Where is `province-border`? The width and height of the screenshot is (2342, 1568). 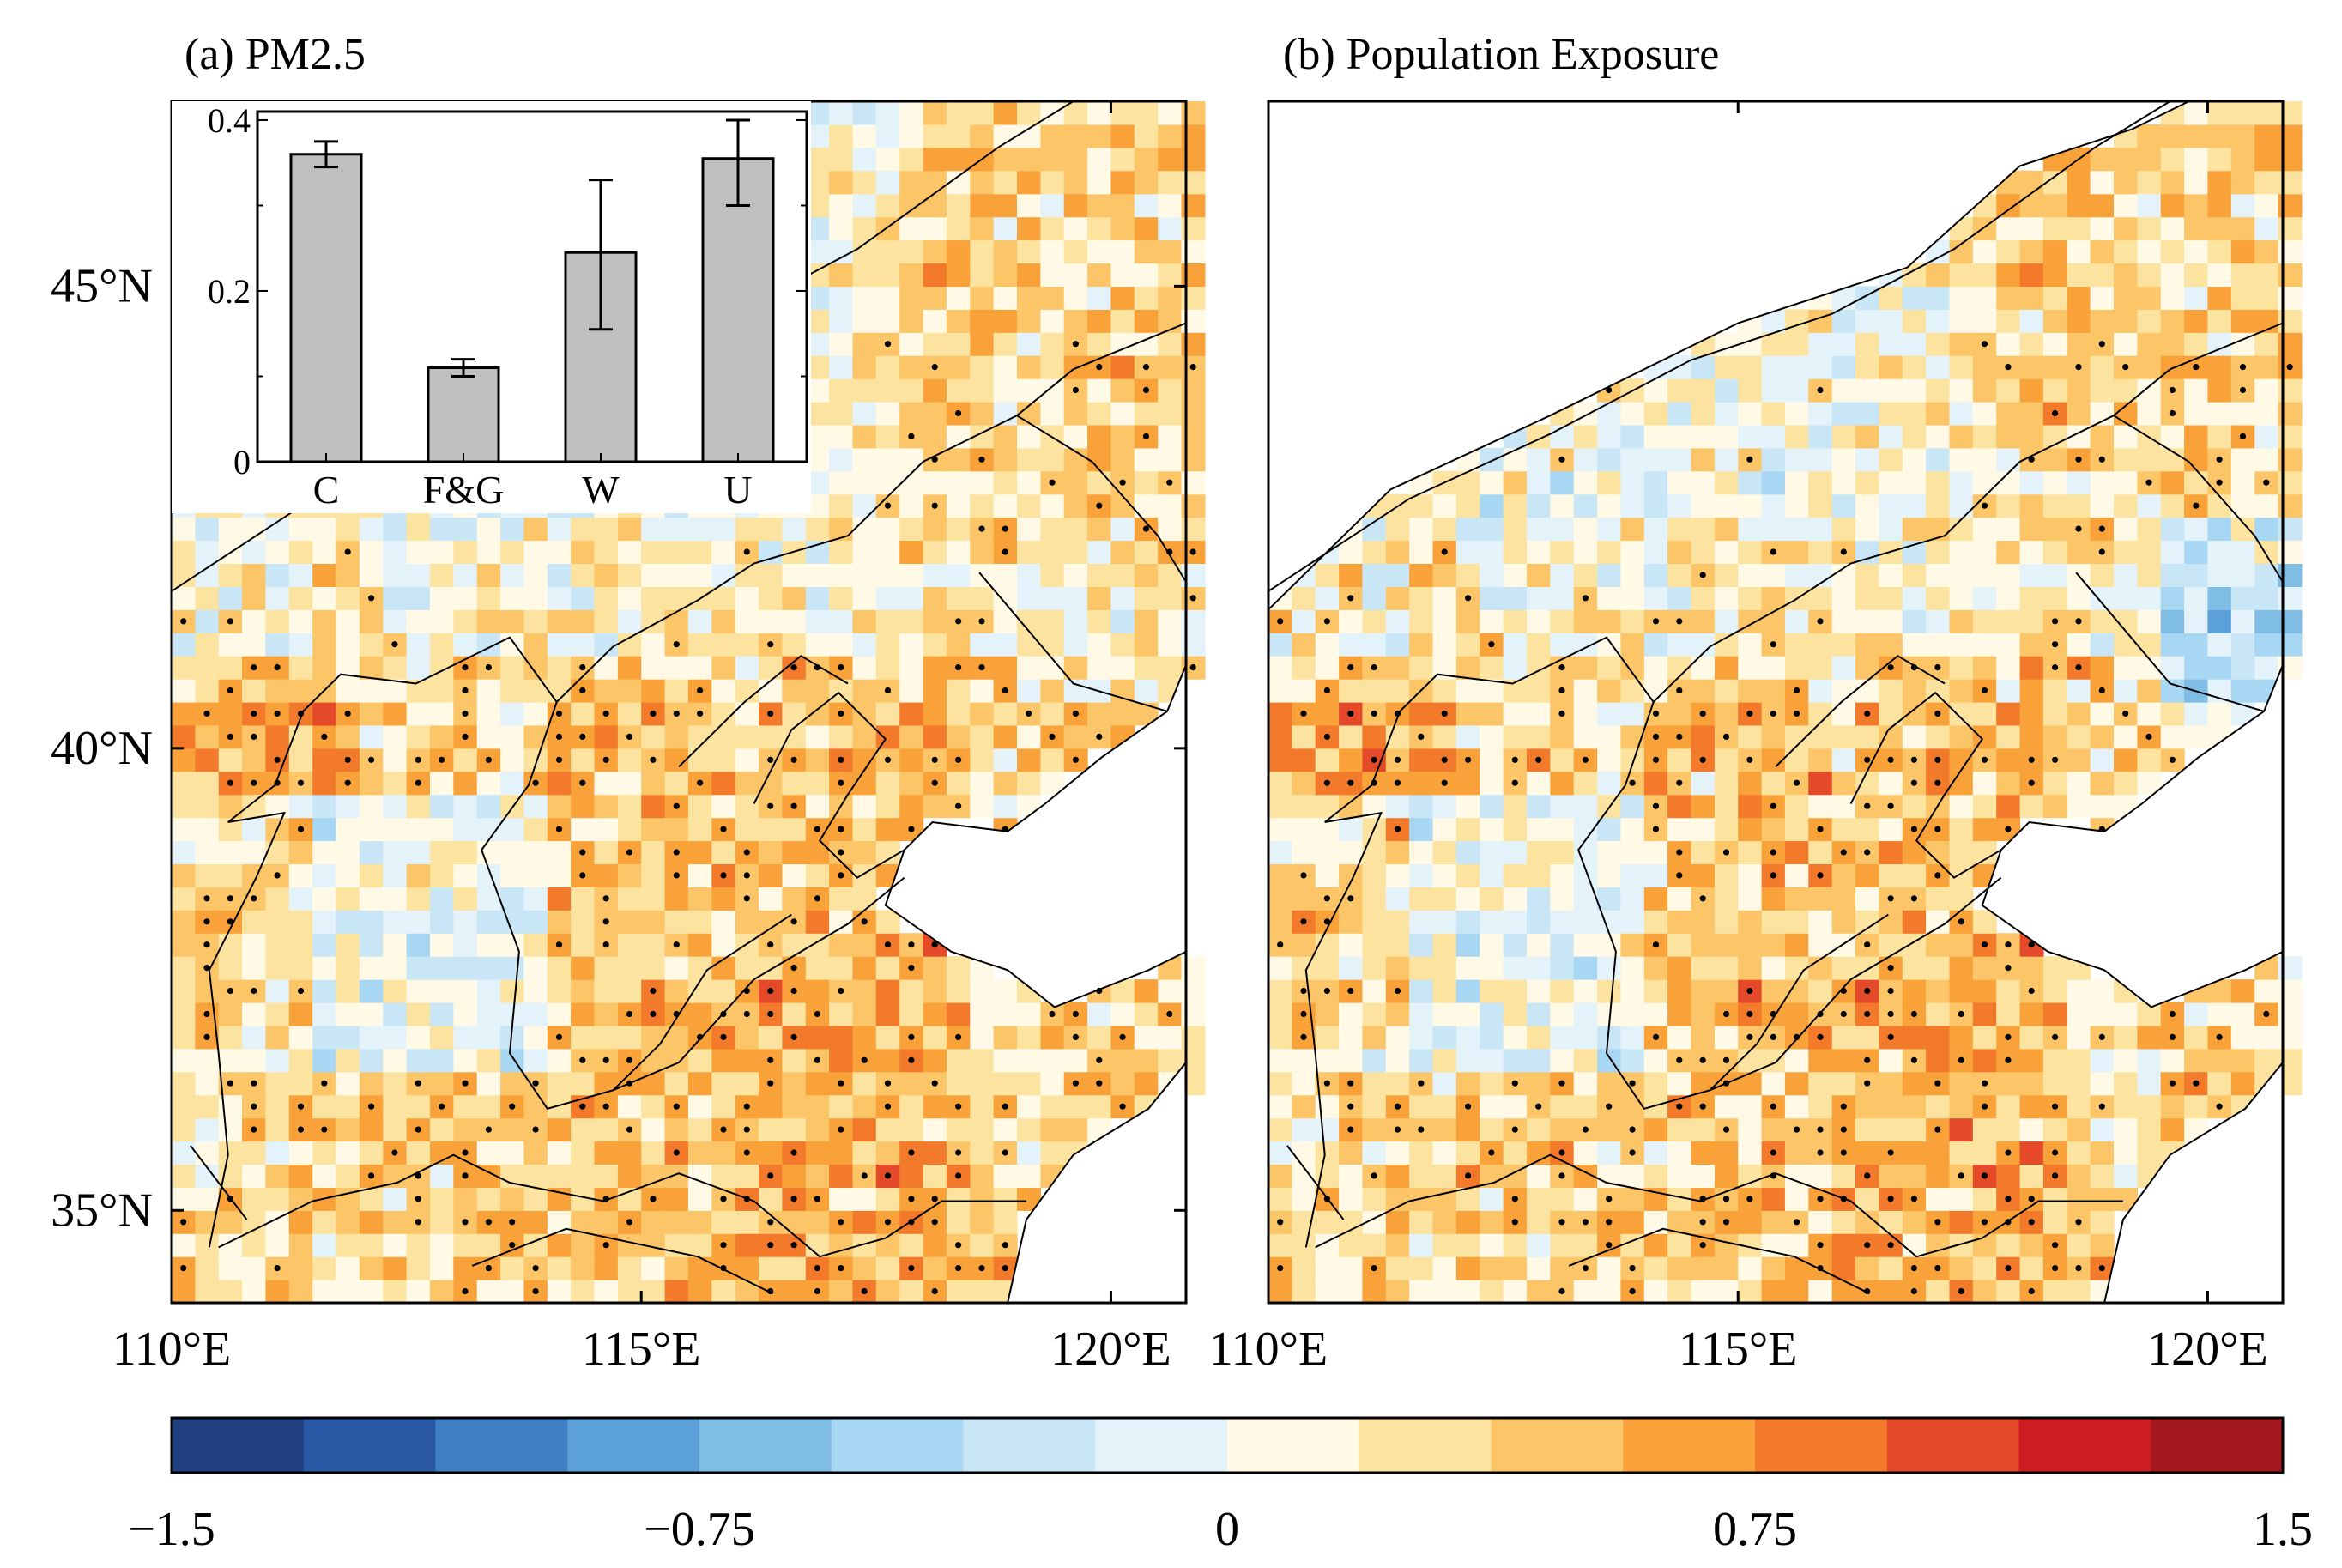
province-border is located at coordinates (2170, 642).